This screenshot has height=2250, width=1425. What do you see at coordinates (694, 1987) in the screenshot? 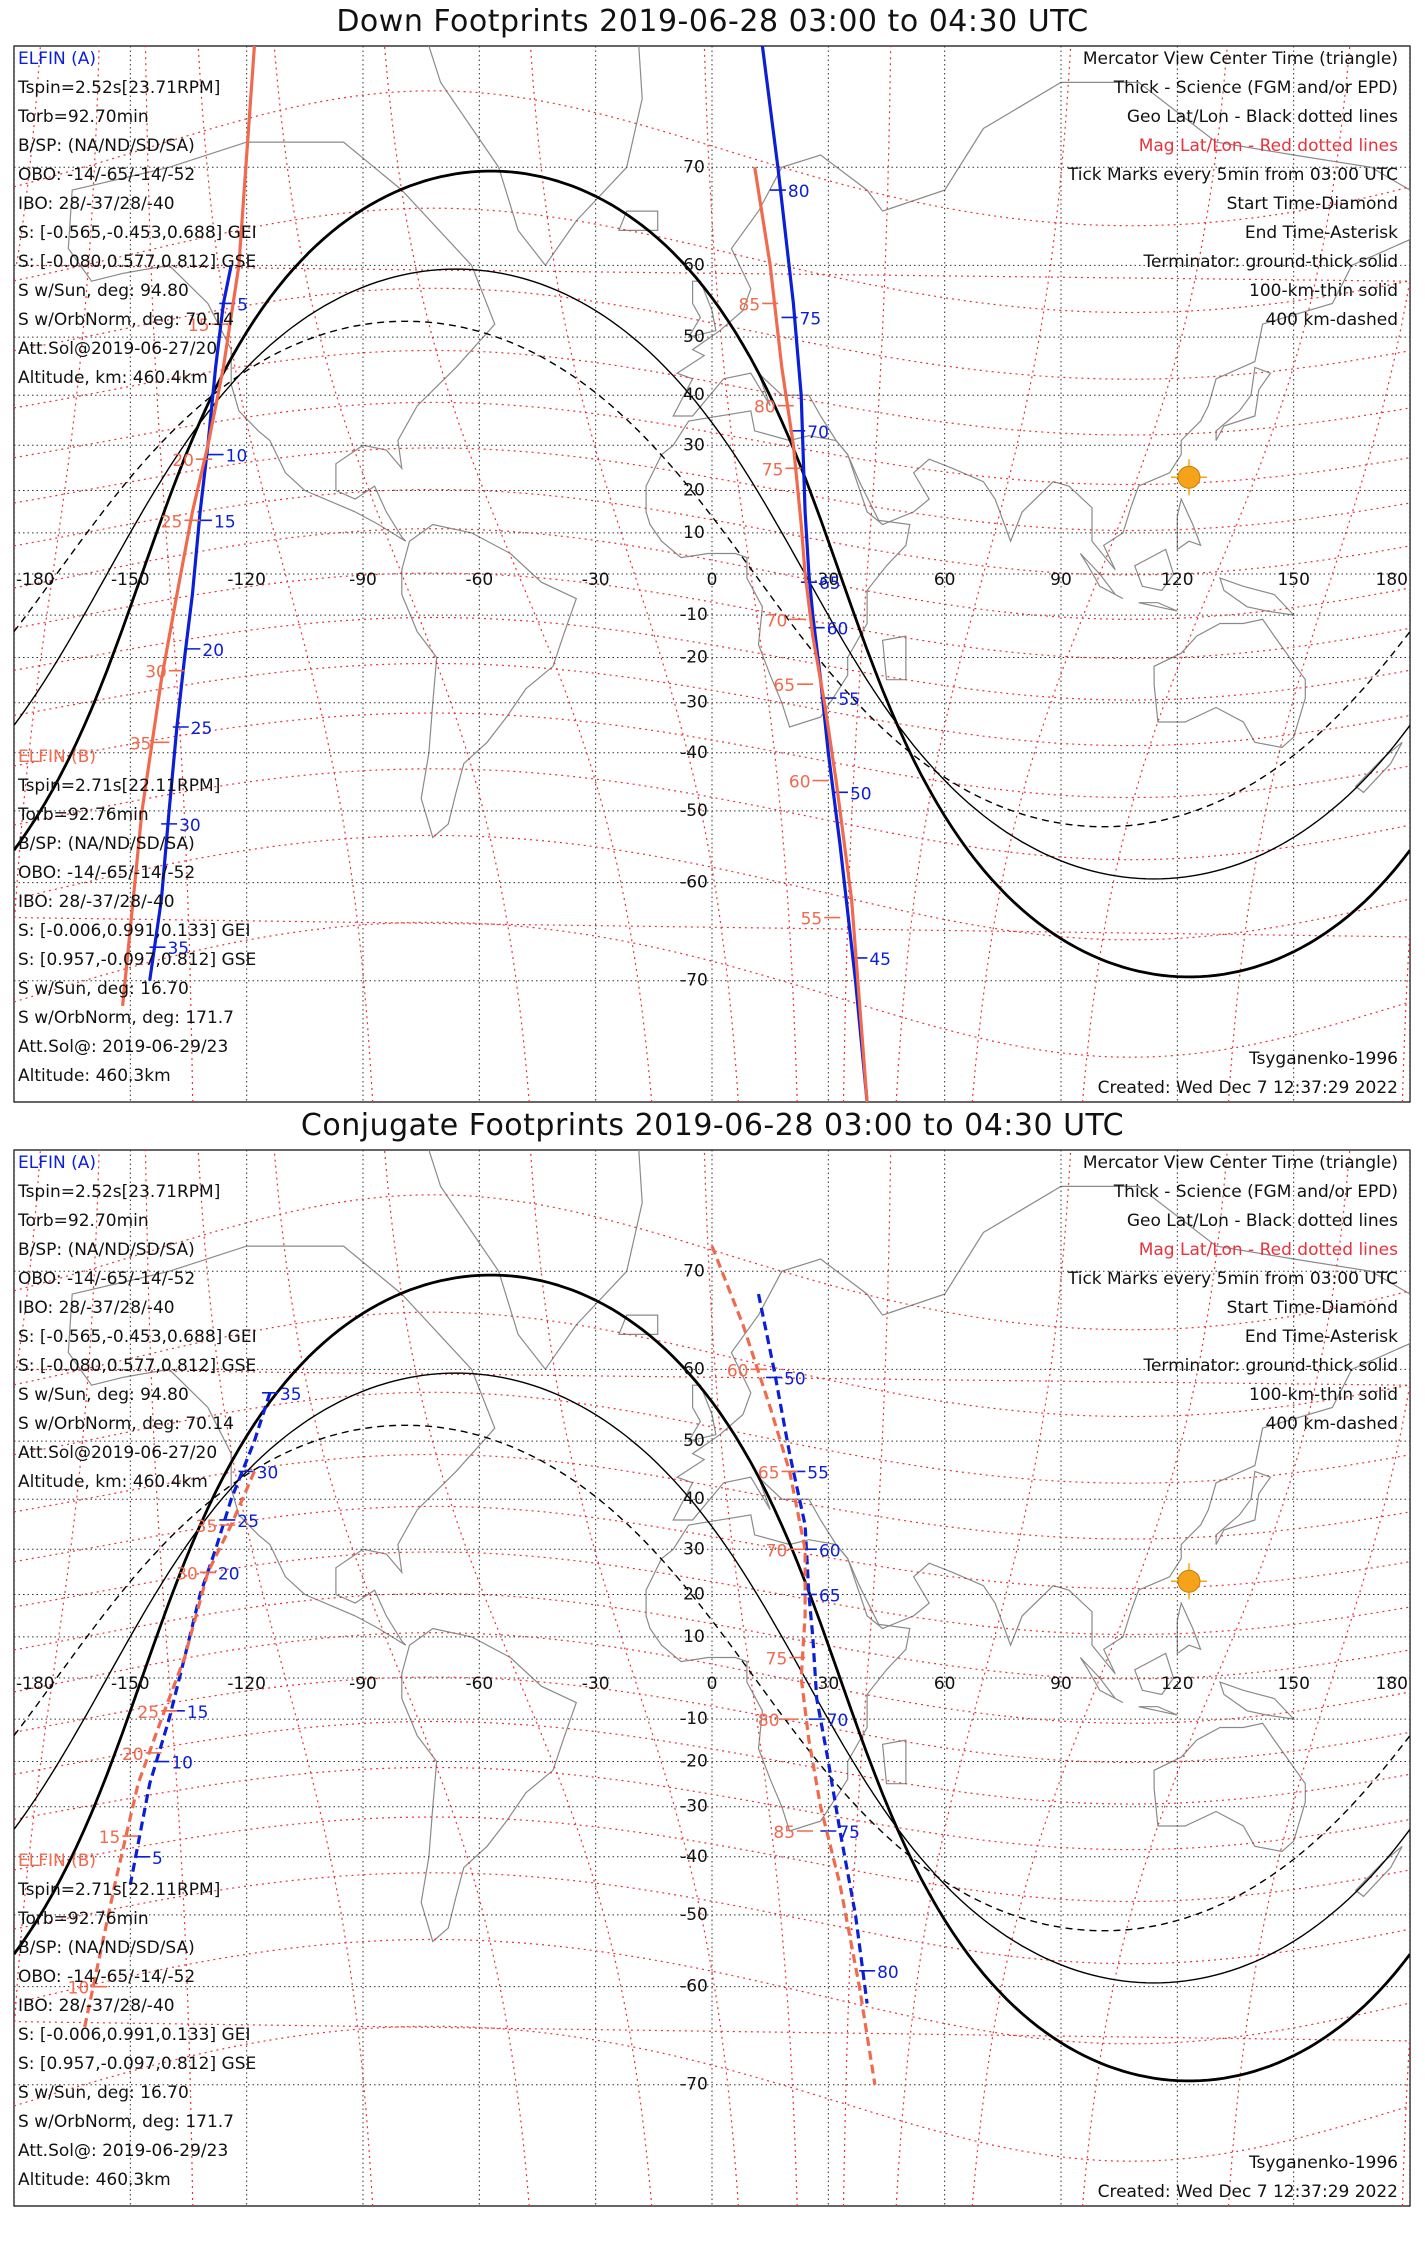
I see `y-tick-label: -60` at bounding box center [694, 1987].